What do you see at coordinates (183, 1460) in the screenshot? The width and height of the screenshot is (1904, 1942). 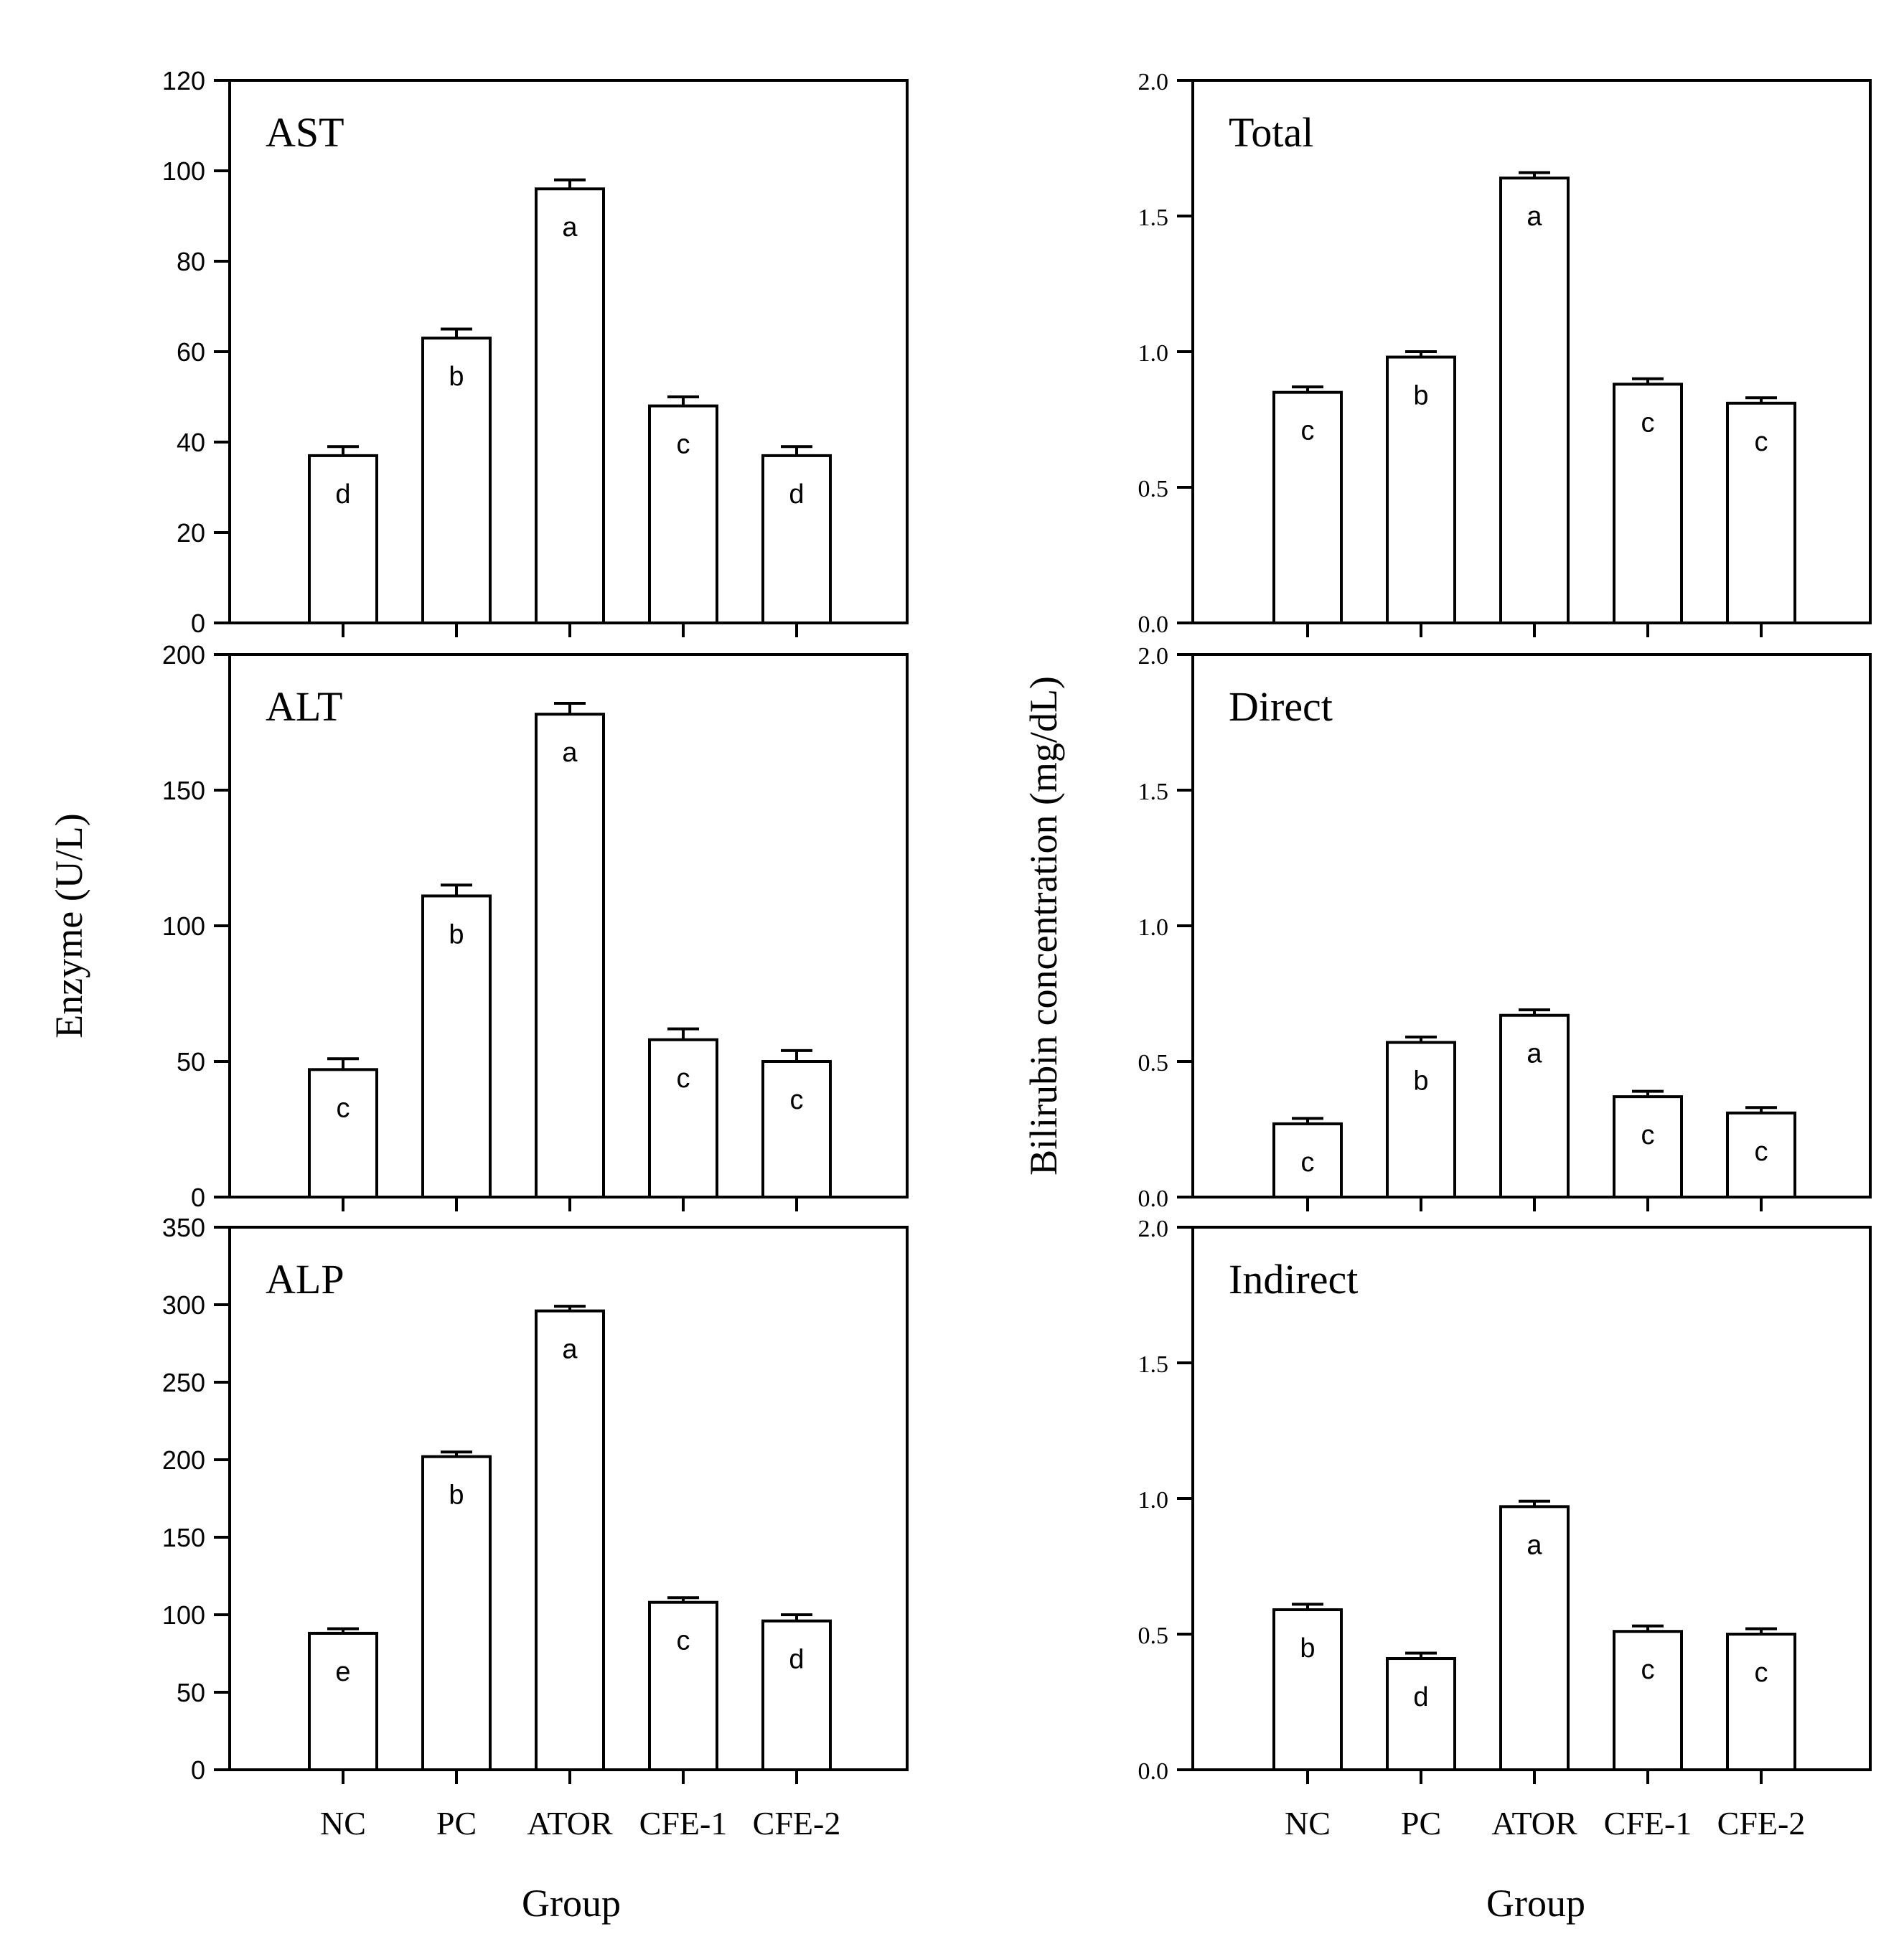 I see `y-tick-label-alp-4: 200` at bounding box center [183, 1460].